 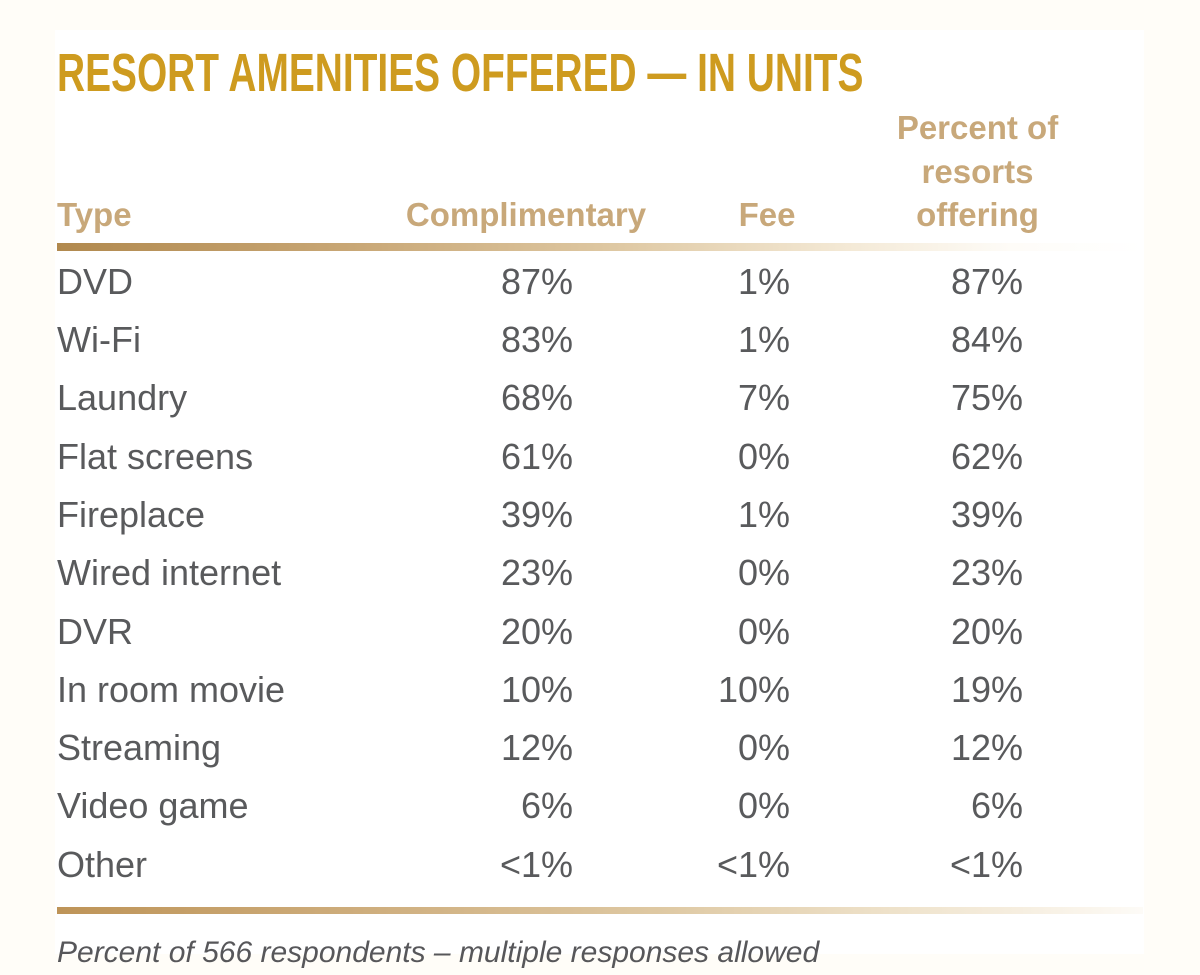 I want to click on column-header-percent-offering-line1: Percent of resorts, so click(x=977, y=149).